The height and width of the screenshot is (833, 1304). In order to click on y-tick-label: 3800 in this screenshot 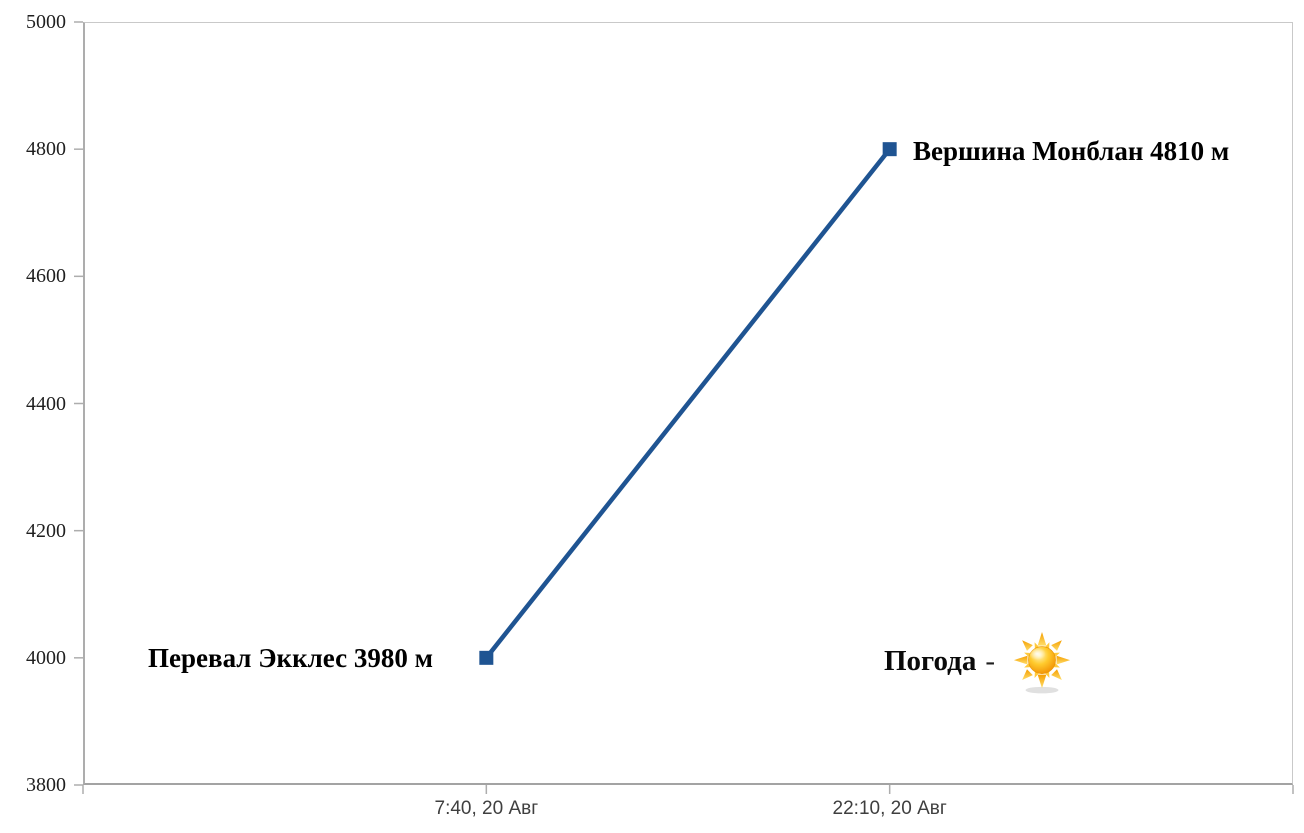, I will do `click(46, 785)`.